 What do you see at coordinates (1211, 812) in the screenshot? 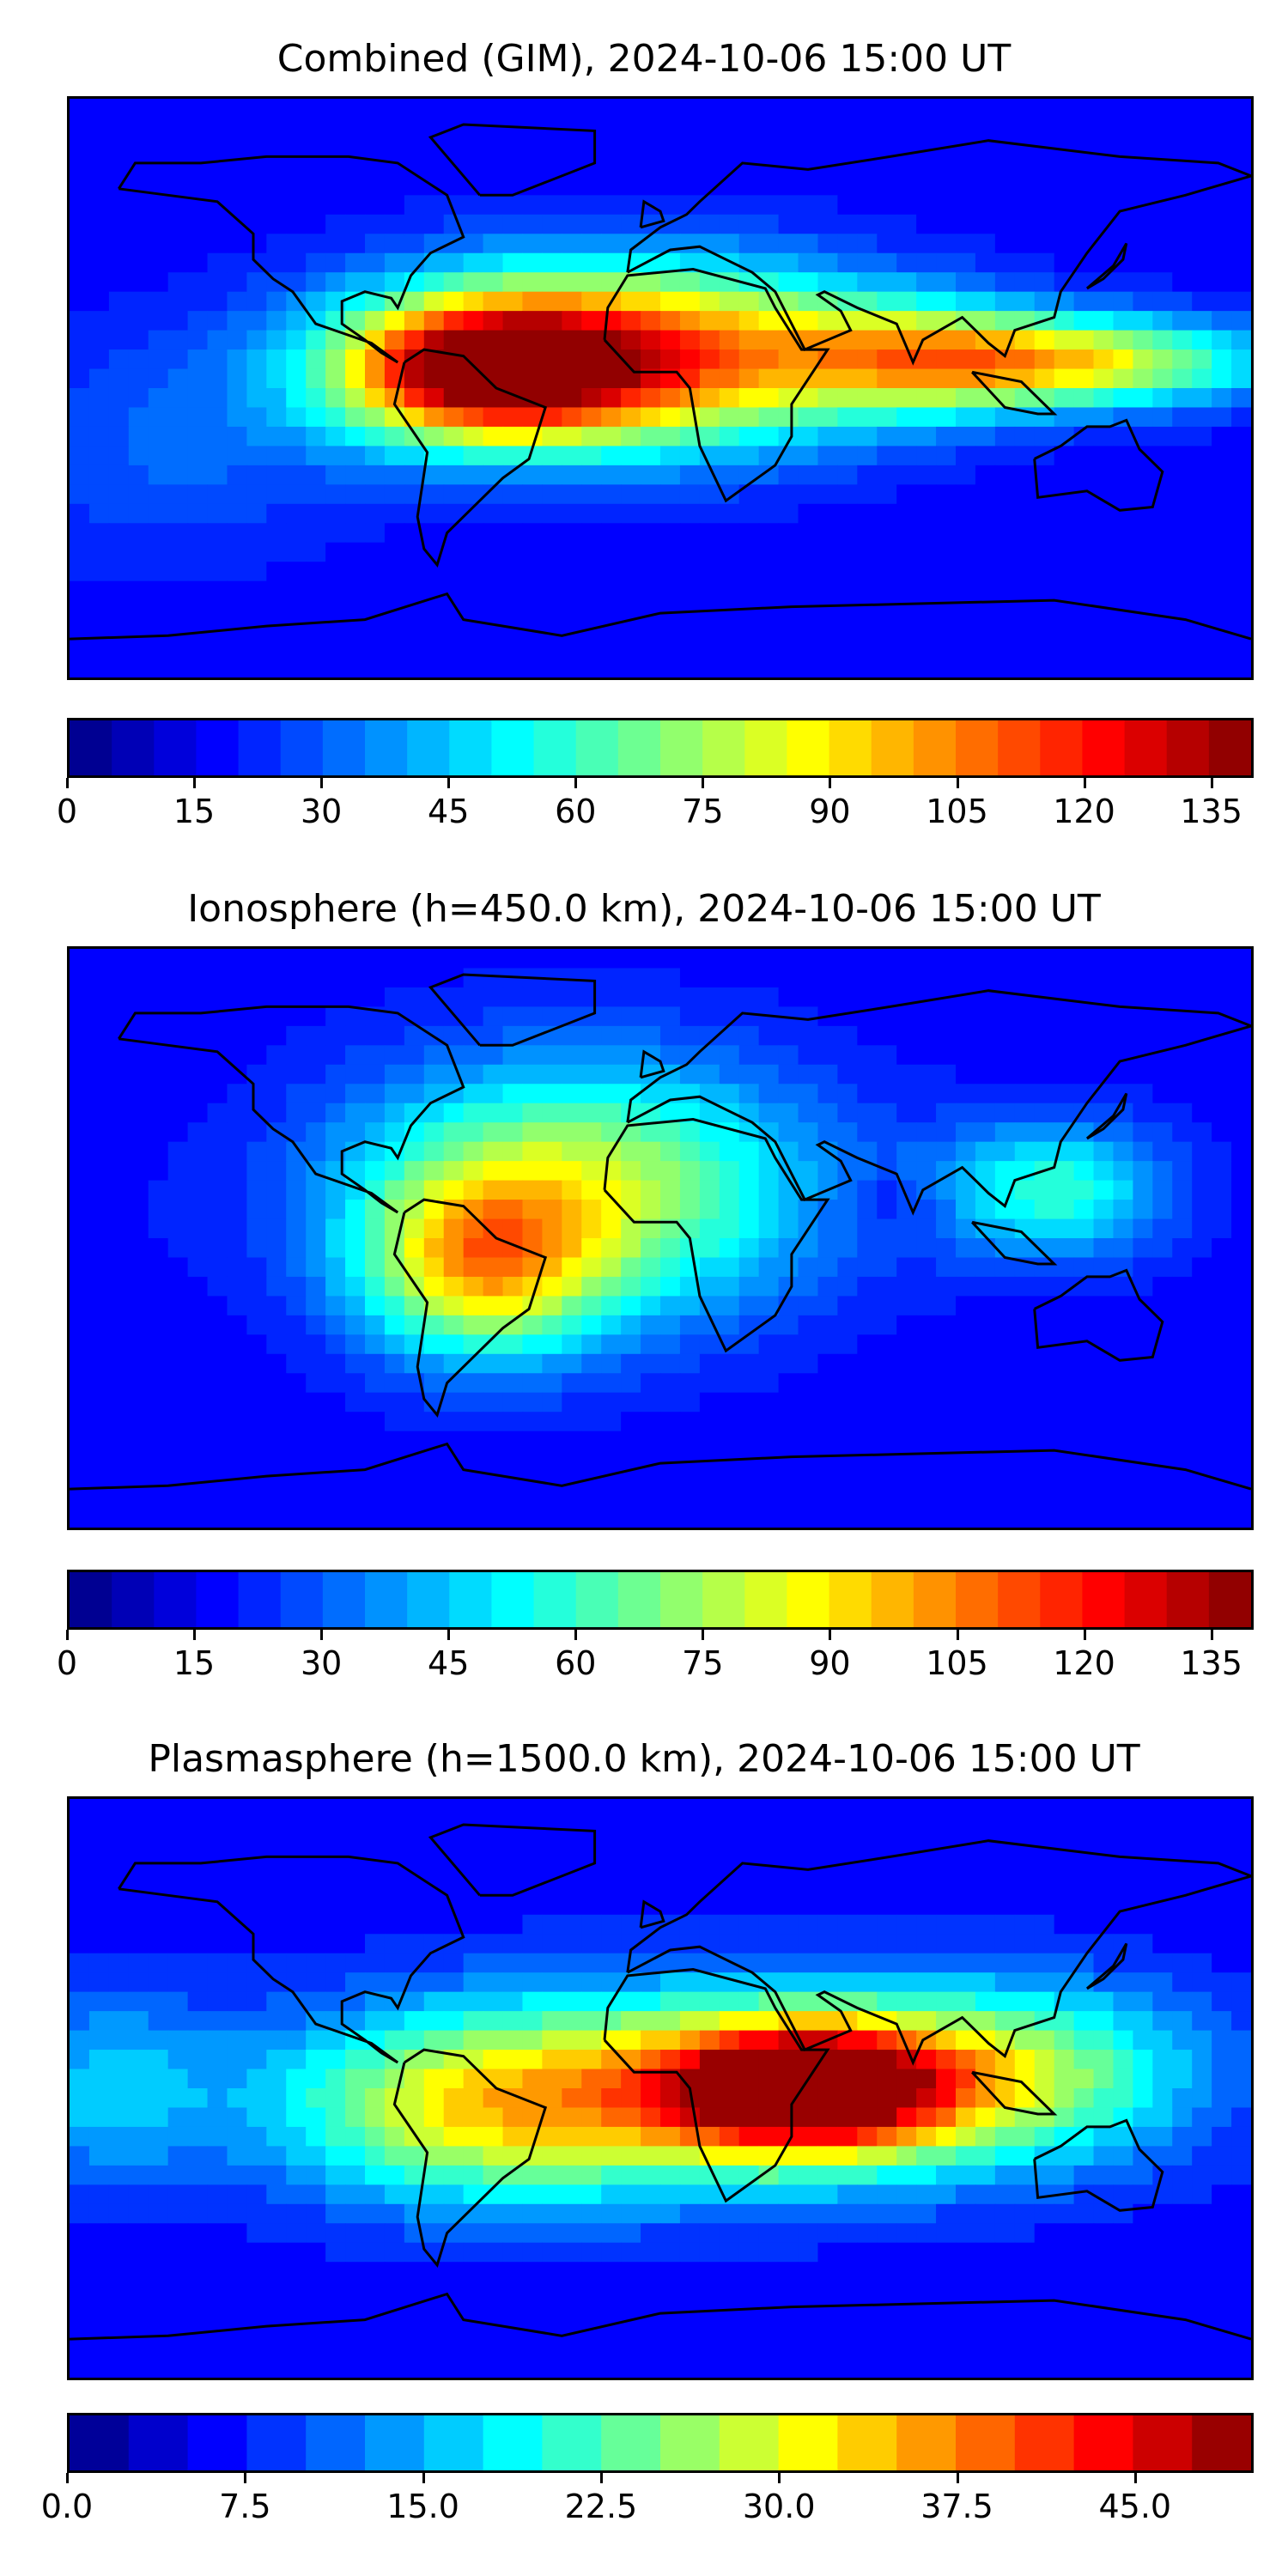
I see `colorbar-tick-label: 135` at bounding box center [1211, 812].